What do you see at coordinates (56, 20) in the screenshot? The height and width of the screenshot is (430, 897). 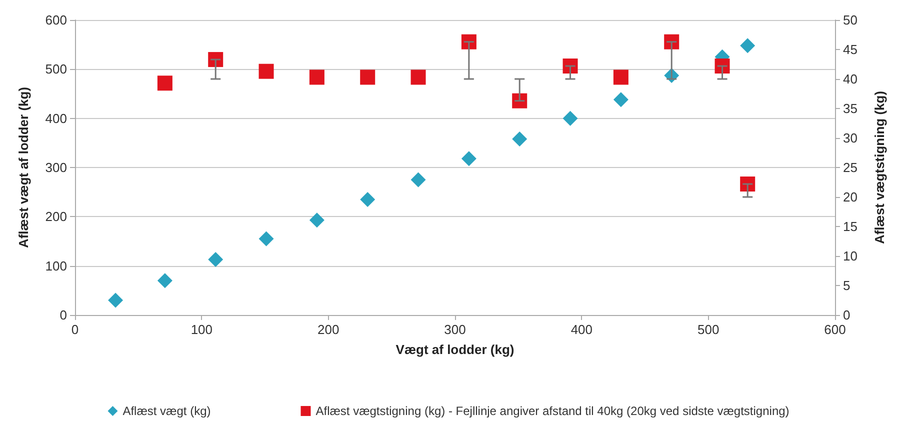 I see `y-tick-label: 600` at bounding box center [56, 20].